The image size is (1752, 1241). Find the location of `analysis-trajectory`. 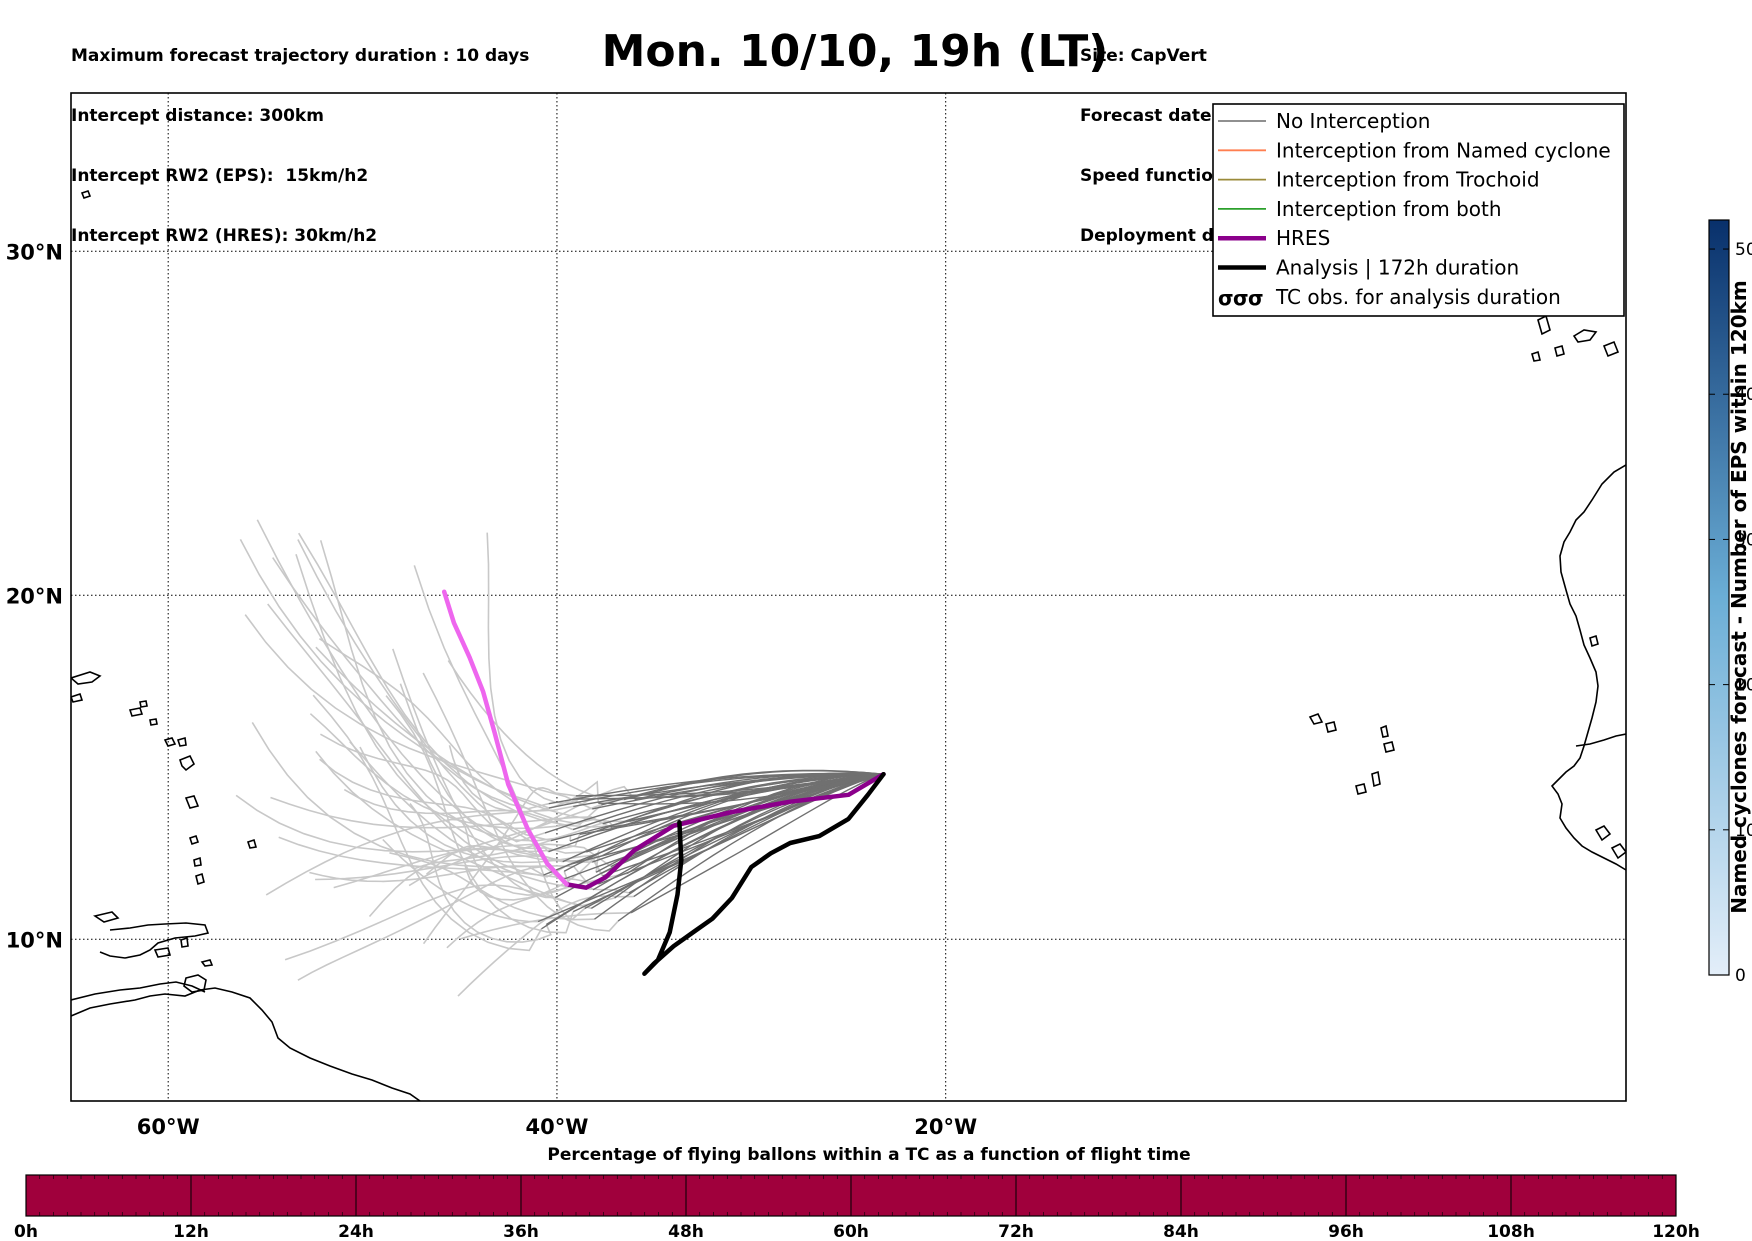

analysis-trajectory is located at coordinates (764, 873).